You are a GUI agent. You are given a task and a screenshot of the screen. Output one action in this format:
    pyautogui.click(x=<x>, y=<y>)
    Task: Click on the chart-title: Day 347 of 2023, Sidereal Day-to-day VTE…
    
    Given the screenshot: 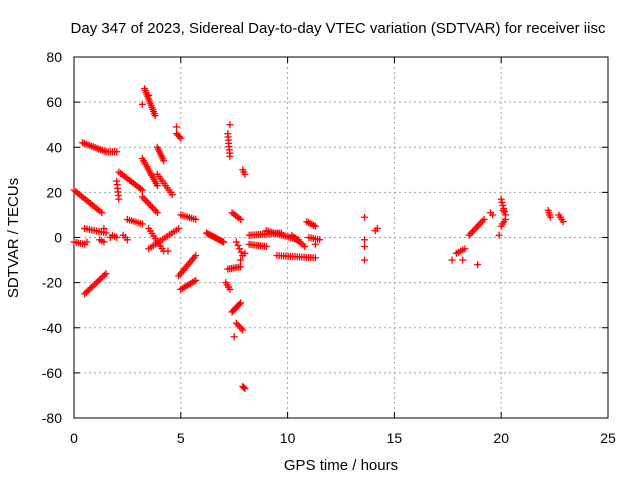 What is the action you would take?
    pyautogui.click(x=338, y=28)
    